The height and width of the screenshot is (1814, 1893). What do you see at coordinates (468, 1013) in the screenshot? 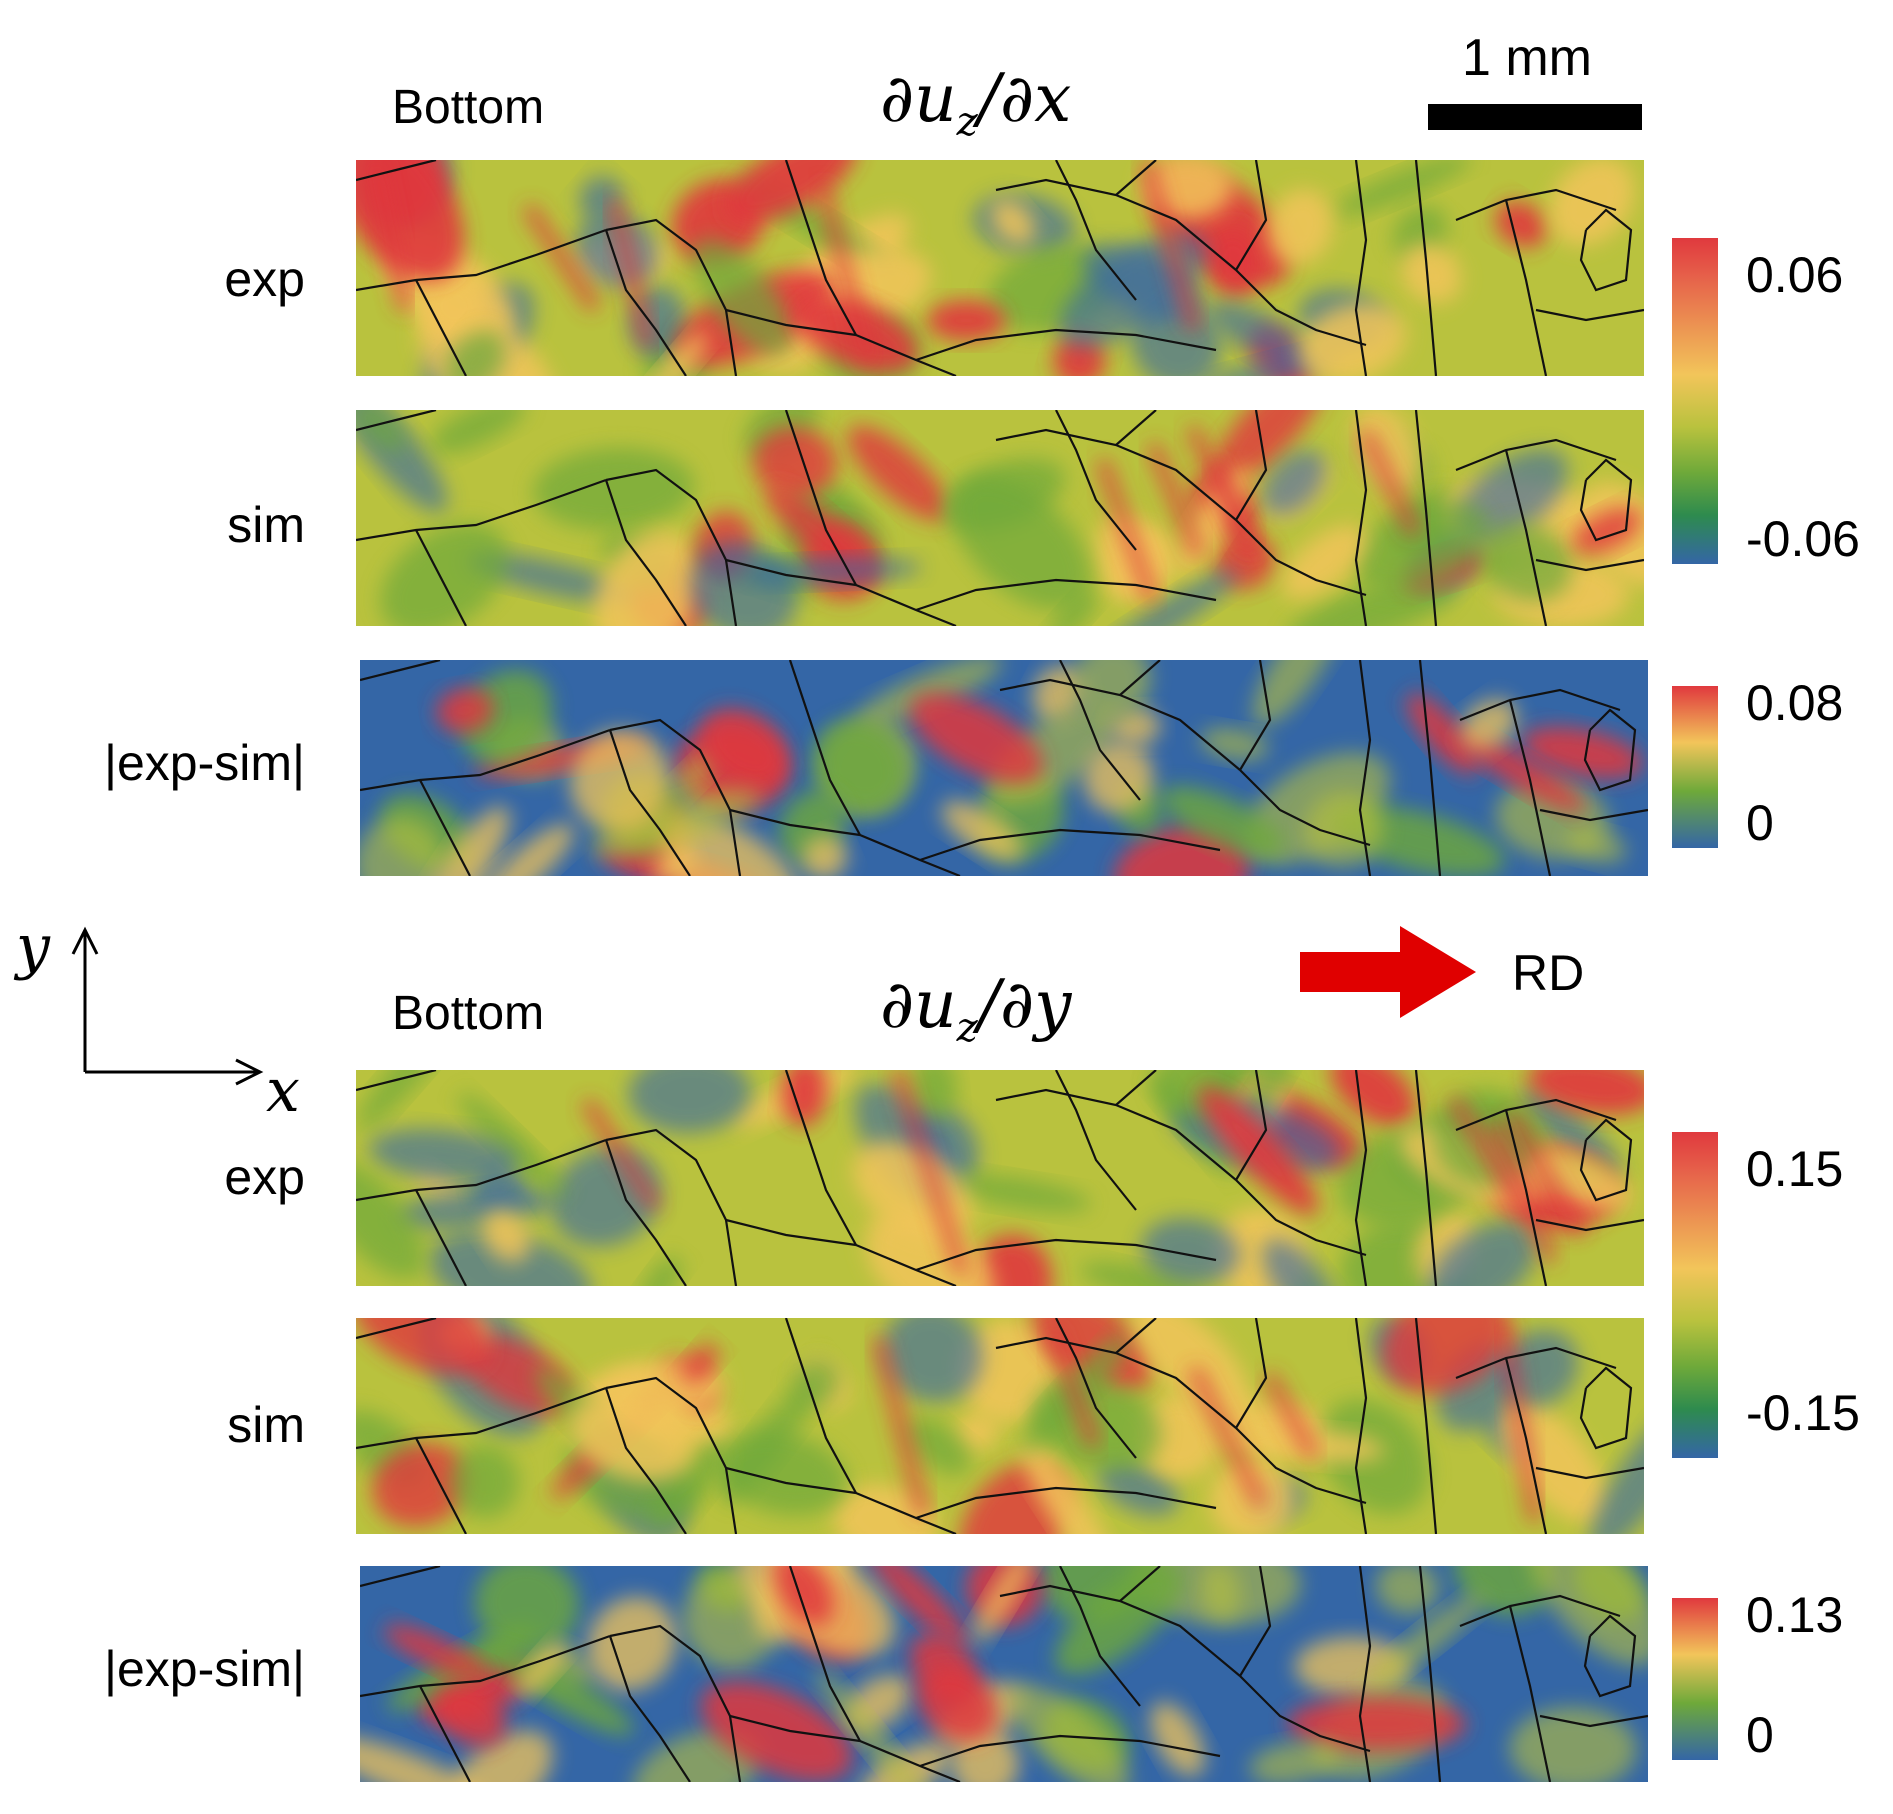
I see `block2-side-label: Bottom` at bounding box center [468, 1013].